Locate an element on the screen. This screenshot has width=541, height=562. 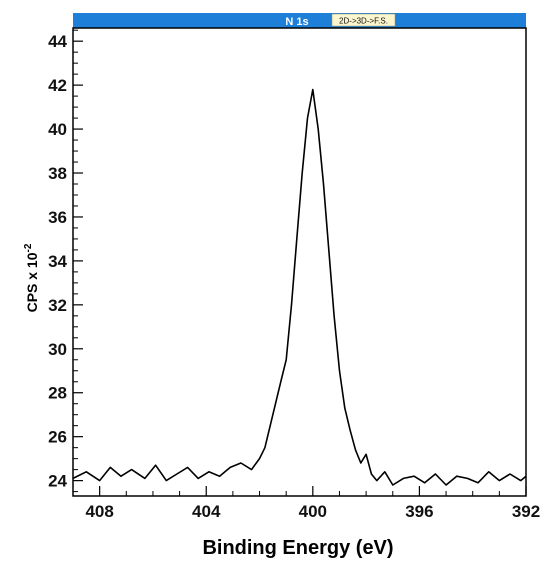
y-tick-labels: 24 26 28 30 32 34 36 38 40 42 44 is located at coordinates (57, 261).